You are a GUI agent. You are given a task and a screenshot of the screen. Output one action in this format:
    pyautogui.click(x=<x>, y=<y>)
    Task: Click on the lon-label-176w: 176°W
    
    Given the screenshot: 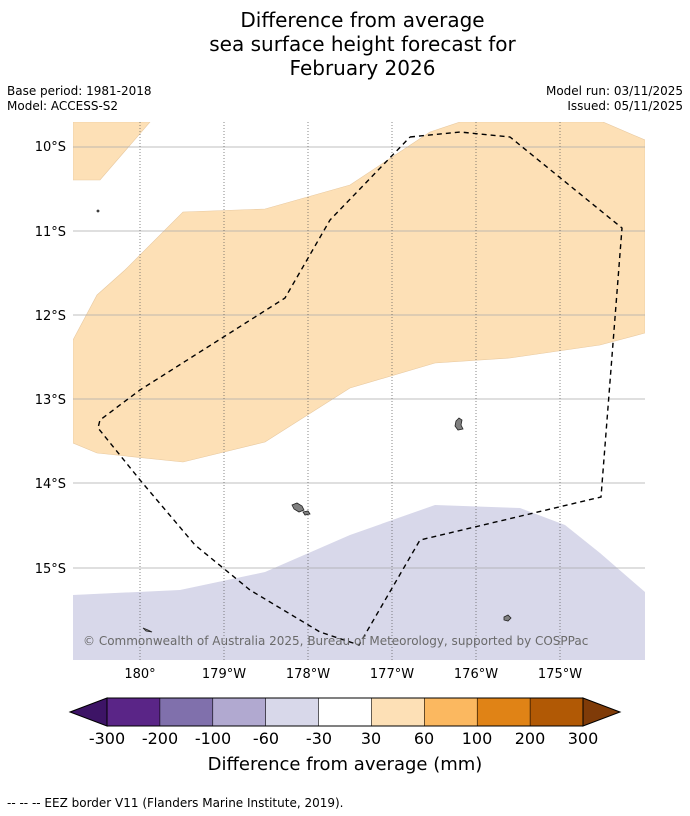 What is the action you would take?
    pyautogui.click(x=476, y=674)
    